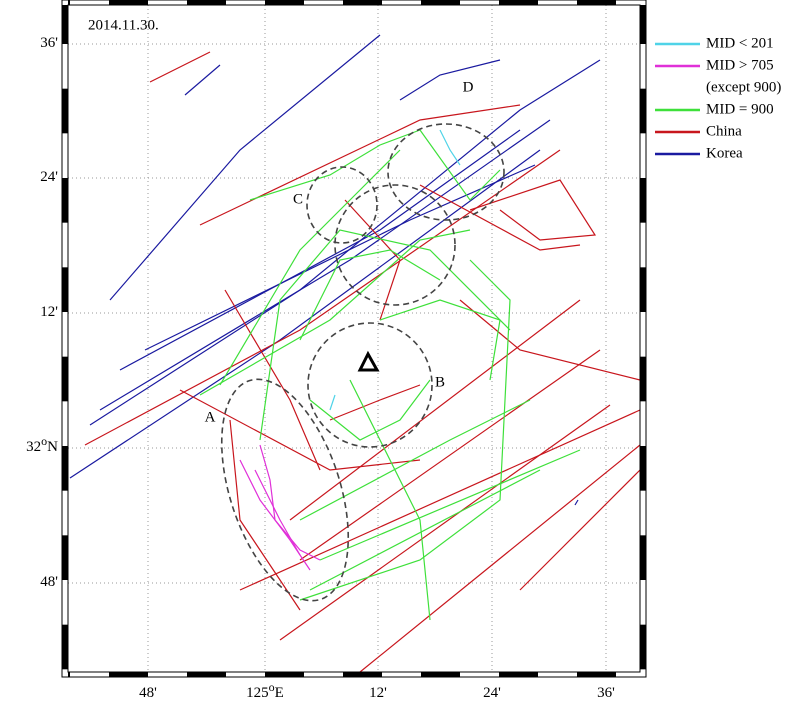 The height and width of the screenshot is (712, 800). Describe the element at coordinates (279, 693) in the screenshot. I see `x-label-part: E` at that location.